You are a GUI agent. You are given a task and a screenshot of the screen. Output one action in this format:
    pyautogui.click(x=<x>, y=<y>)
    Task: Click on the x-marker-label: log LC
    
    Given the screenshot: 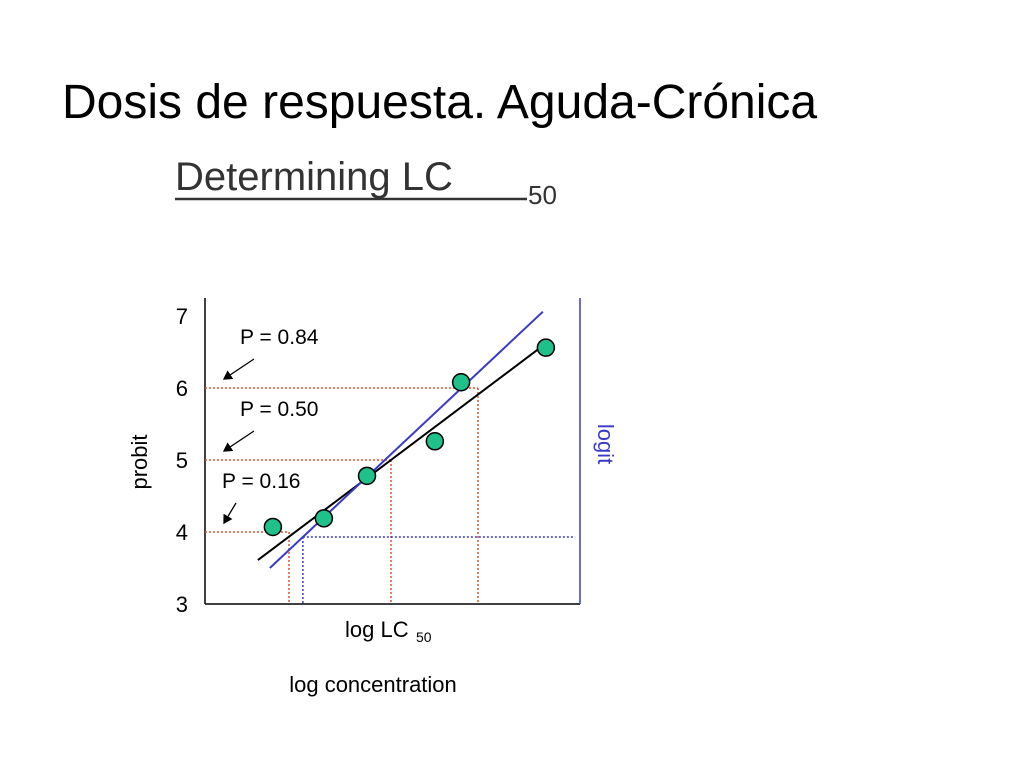 What is the action you would take?
    pyautogui.click(x=377, y=629)
    